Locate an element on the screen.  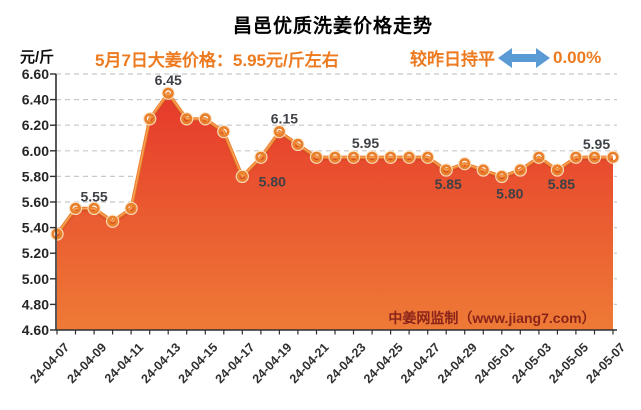
x-axis-tick-label: 24-04-17 is located at coordinates (235, 363).